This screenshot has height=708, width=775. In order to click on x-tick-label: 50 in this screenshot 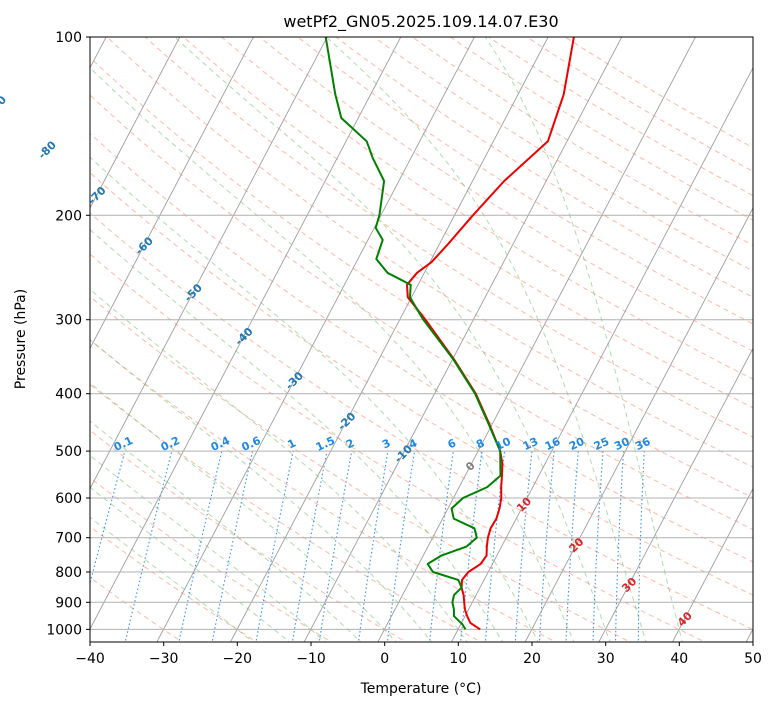, I will do `click(753, 659)`.